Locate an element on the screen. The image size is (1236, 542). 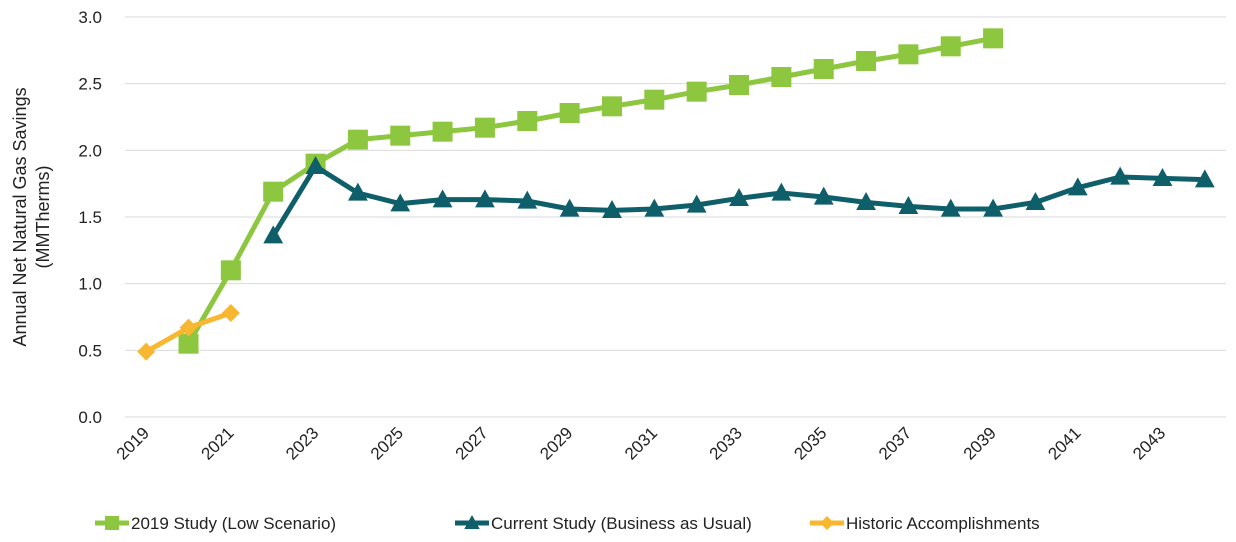
y-axis-title-line: (MMTherms) is located at coordinates (43, 217).